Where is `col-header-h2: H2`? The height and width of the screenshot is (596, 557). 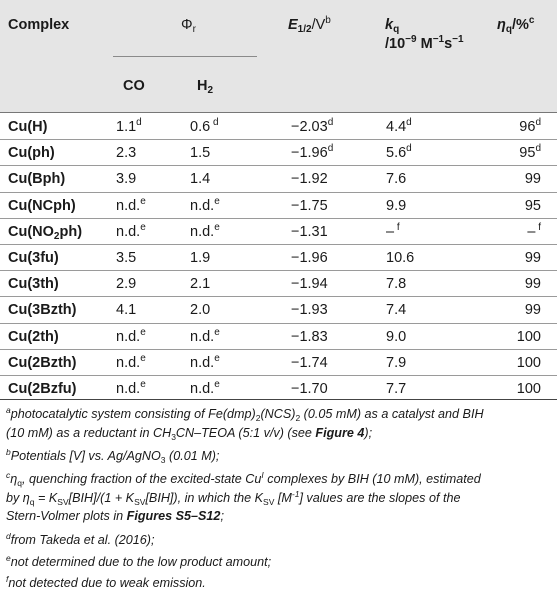 col-header-h2: H2 is located at coordinates (205, 87).